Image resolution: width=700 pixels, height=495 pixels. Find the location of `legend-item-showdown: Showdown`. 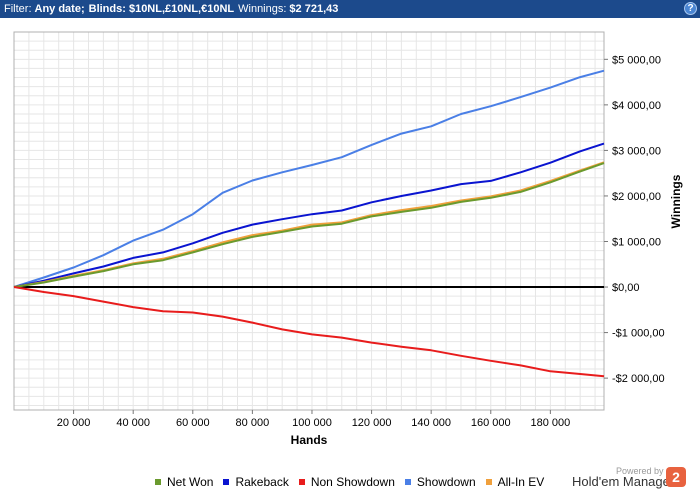

legend-item-showdown: Showdown is located at coordinates (440, 482).